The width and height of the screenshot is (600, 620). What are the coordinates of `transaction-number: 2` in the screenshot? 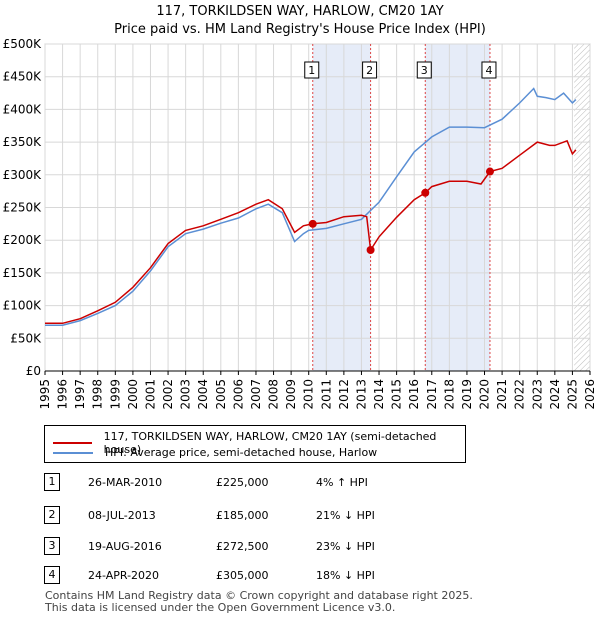 It's located at (52, 515).